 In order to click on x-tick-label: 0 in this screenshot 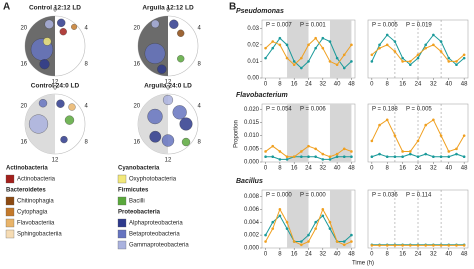, I will do `click(266, 169)`.